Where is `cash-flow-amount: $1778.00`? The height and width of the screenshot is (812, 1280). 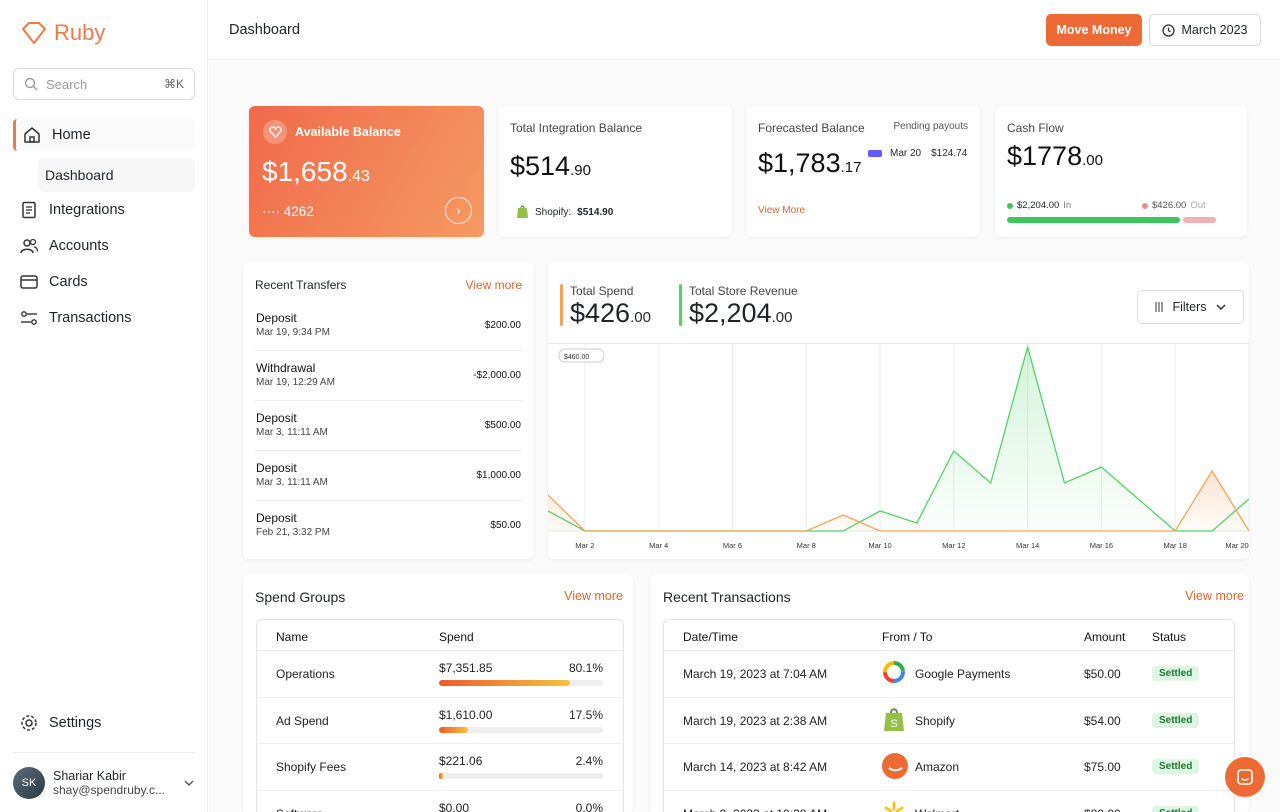 cash-flow-amount: $1778.00 is located at coordinates (1055, 156).